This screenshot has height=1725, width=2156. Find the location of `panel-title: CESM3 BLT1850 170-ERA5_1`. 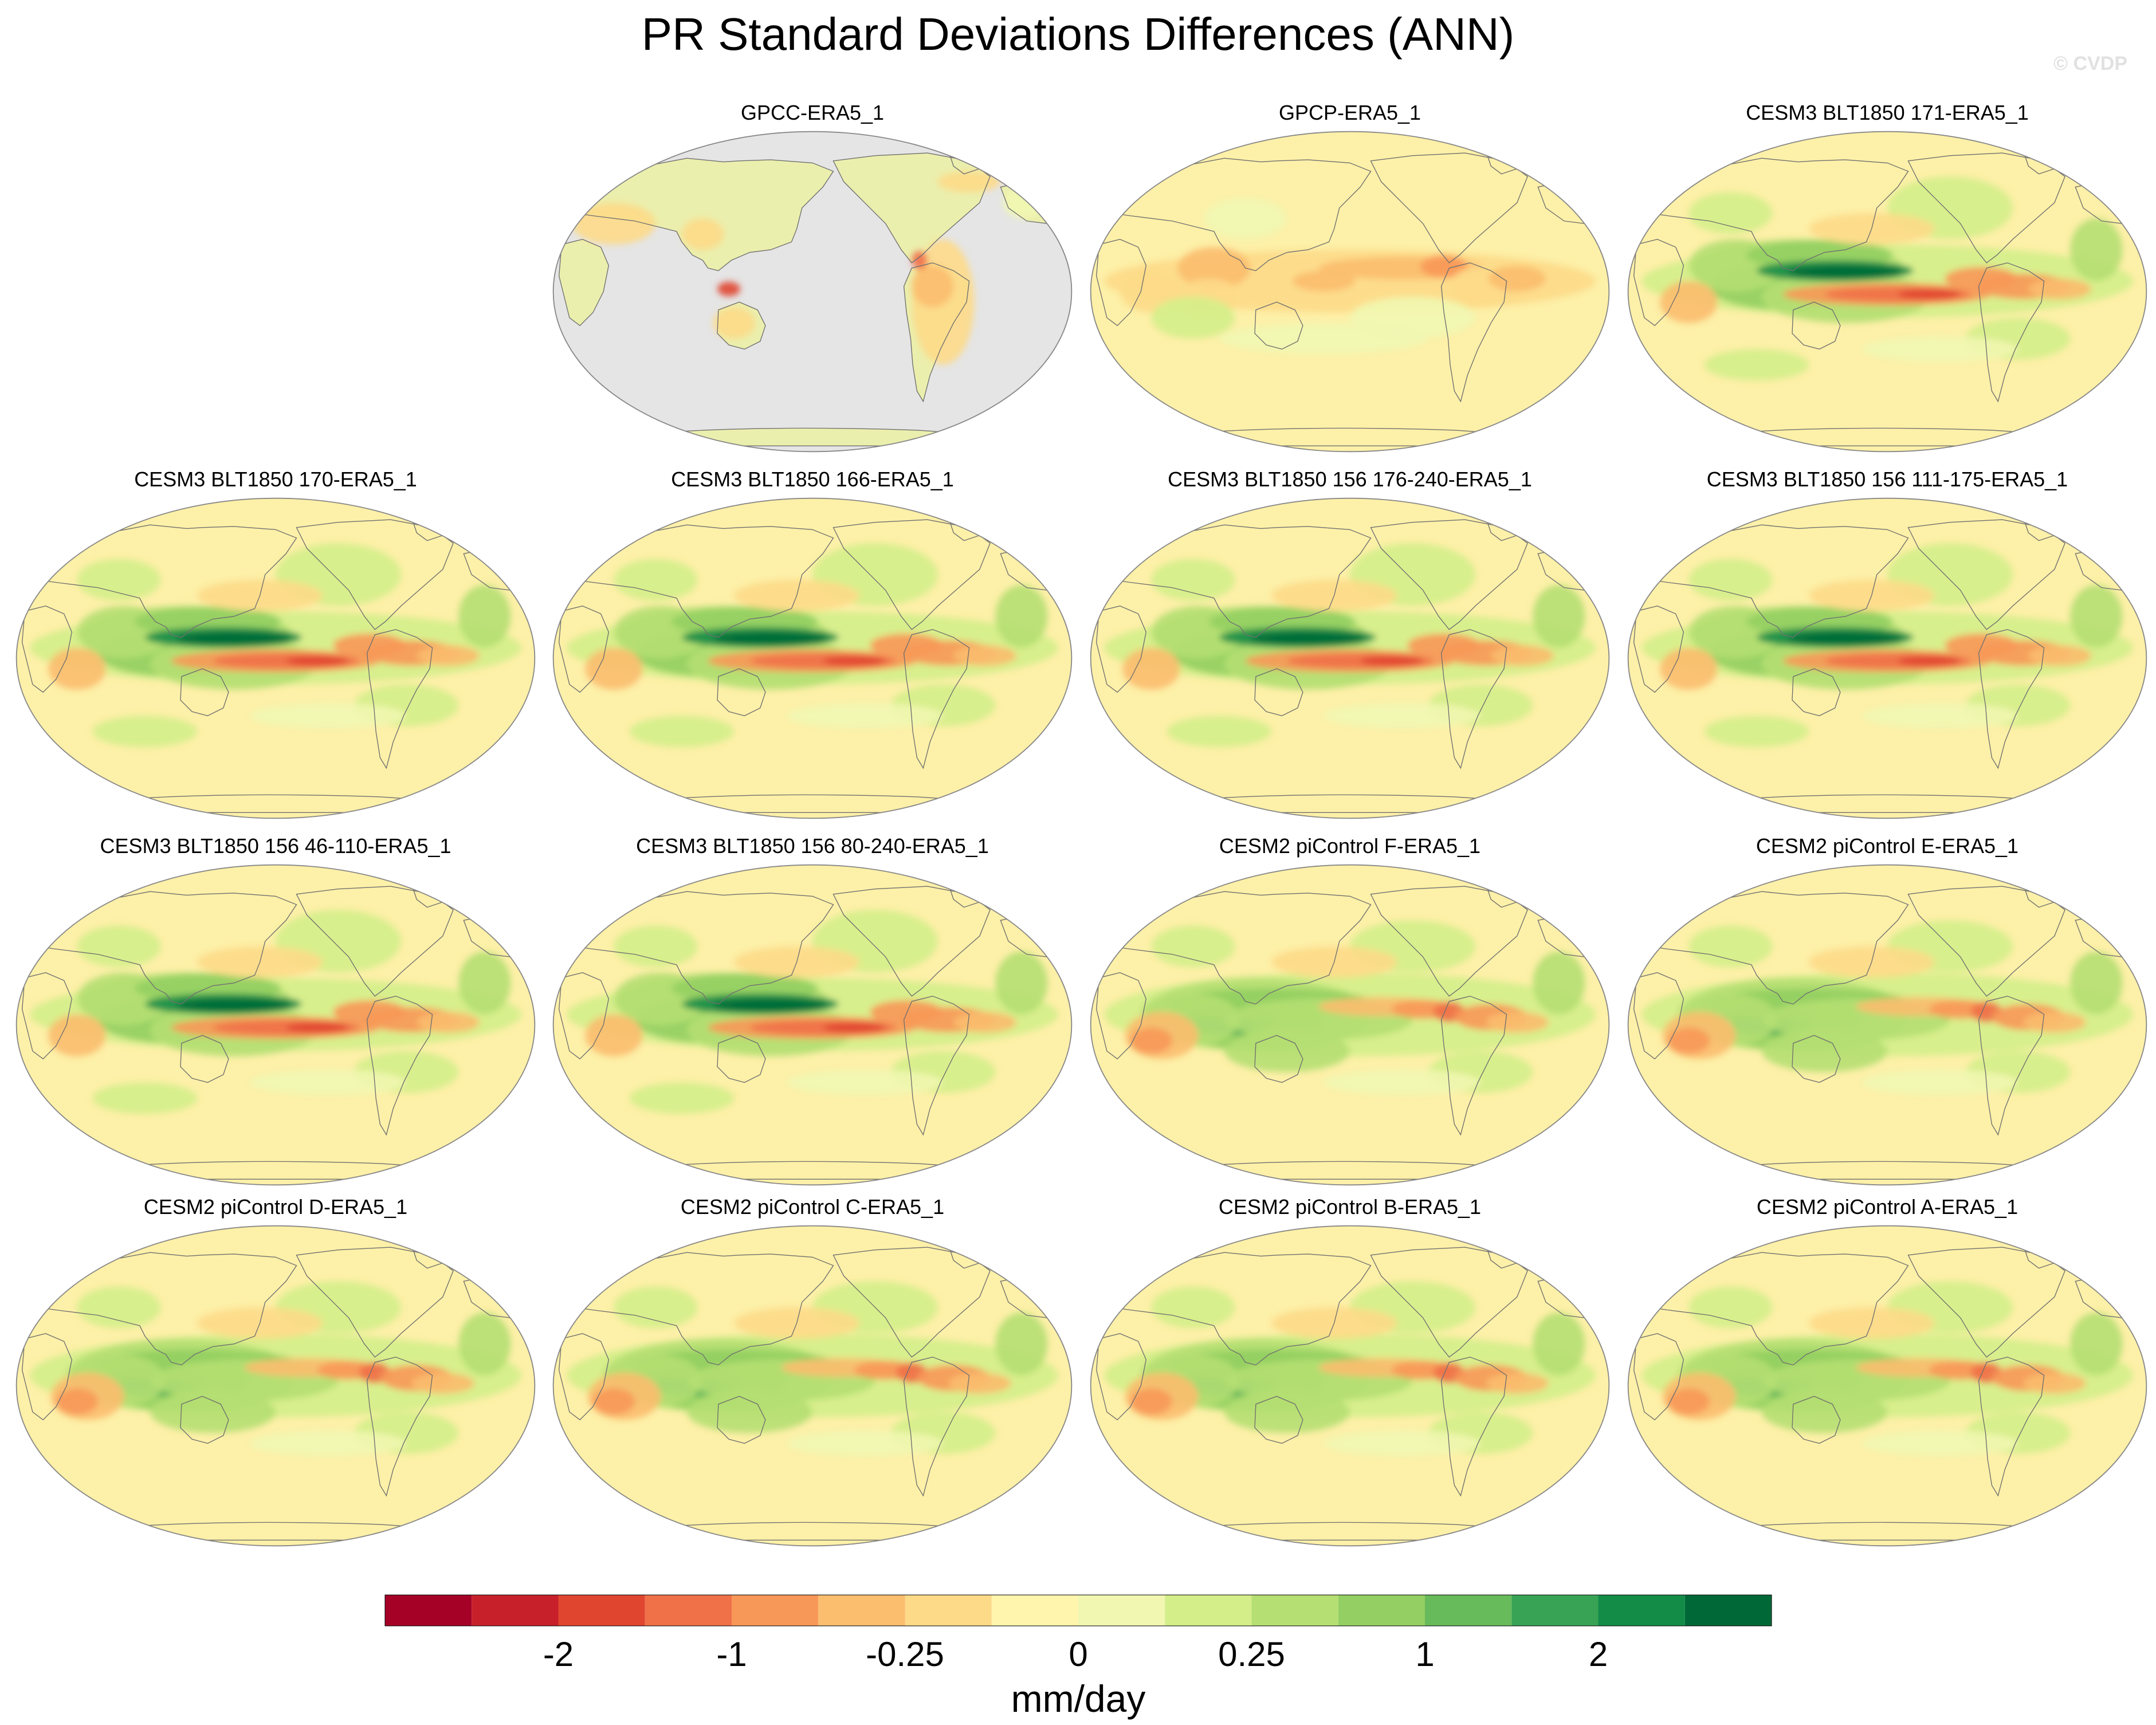

panel-title: CESM3 BLT1850 170-ERA5_1 is located at coordinates (275, 479).